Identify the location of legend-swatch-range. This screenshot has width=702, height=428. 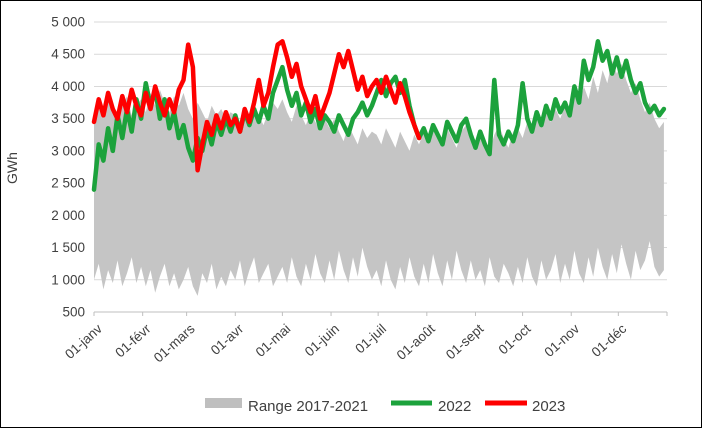
(223, 403).